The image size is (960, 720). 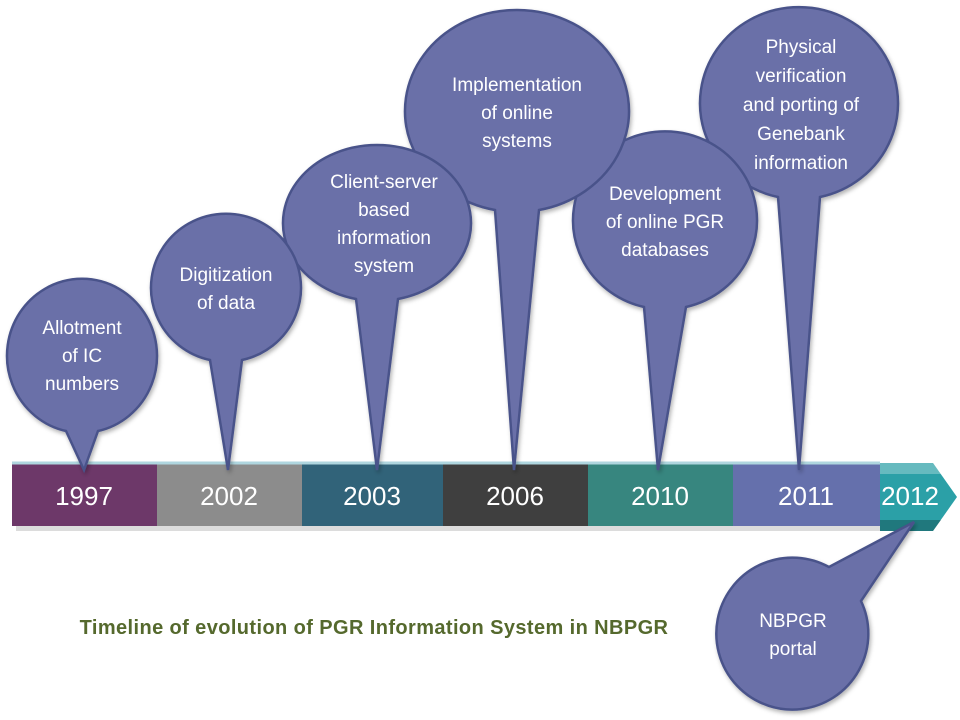 What do you see at coordinates (801, 105) in the screenshot?
I see `bubble-label-line: and porting of` at bounding box center [801, 105].